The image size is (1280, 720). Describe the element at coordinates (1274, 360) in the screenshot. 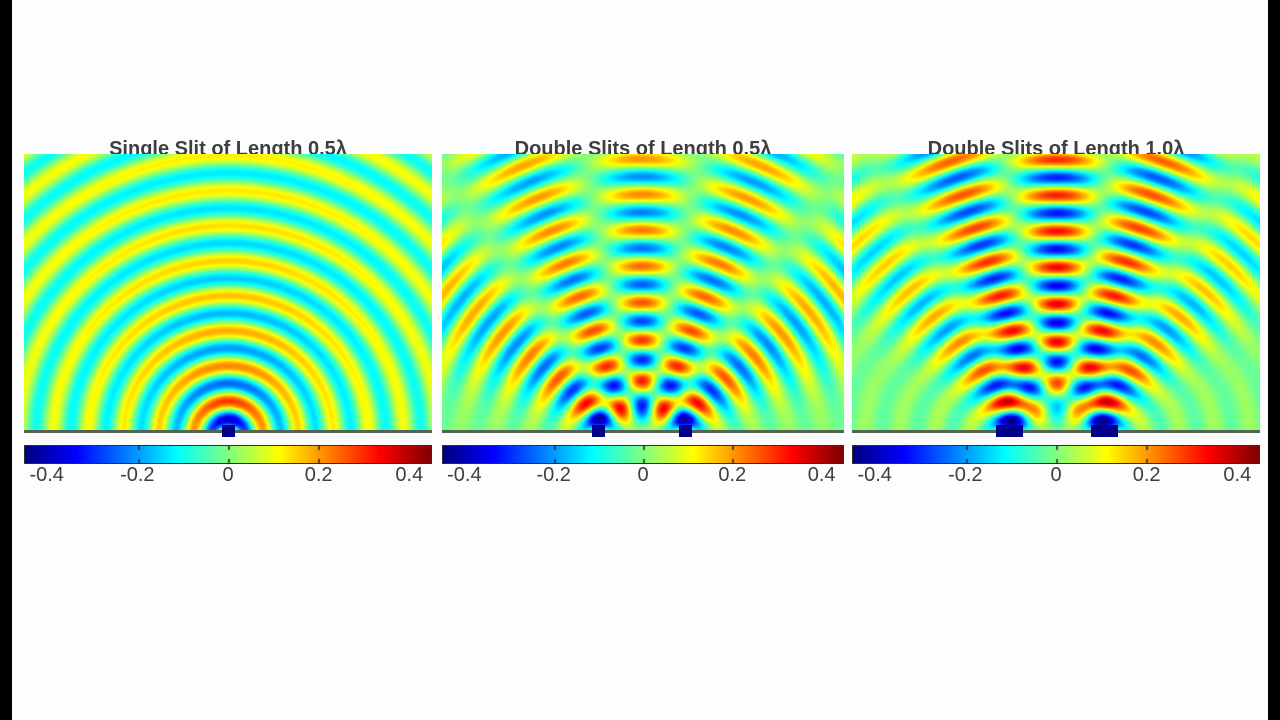

I see `pillarbox-right` at that location.